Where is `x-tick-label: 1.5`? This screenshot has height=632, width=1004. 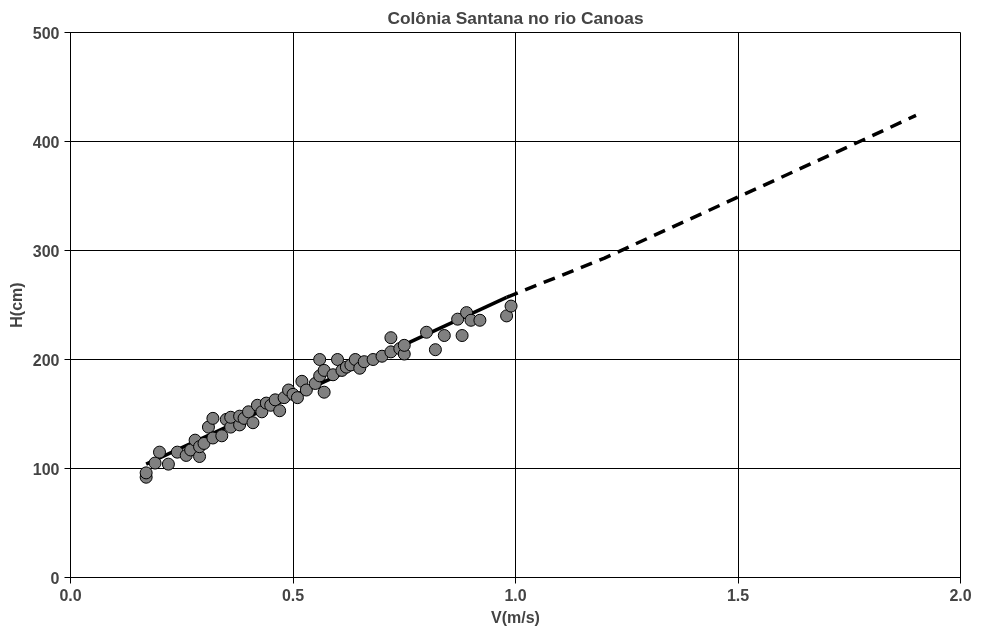
x-tick-label: 1.5 is located at coordinates (738, 595).